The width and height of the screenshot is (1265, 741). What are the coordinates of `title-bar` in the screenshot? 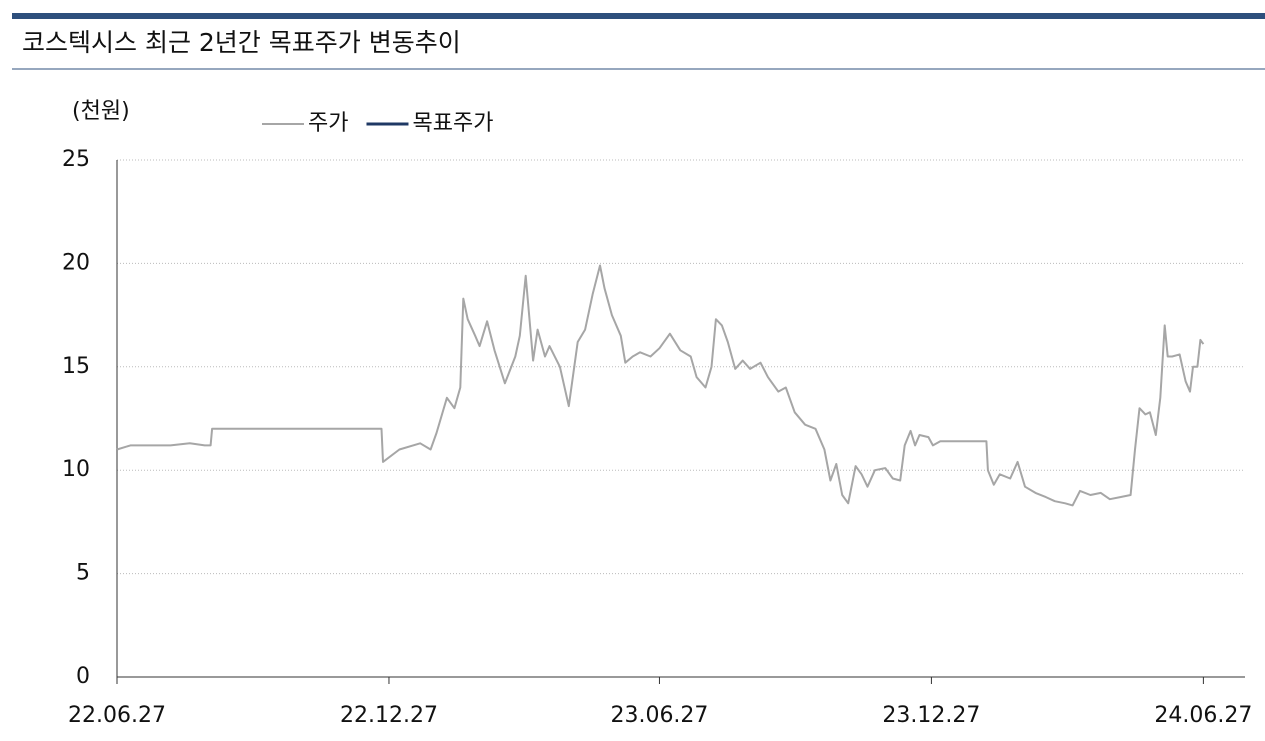 It's located at (638, 16).